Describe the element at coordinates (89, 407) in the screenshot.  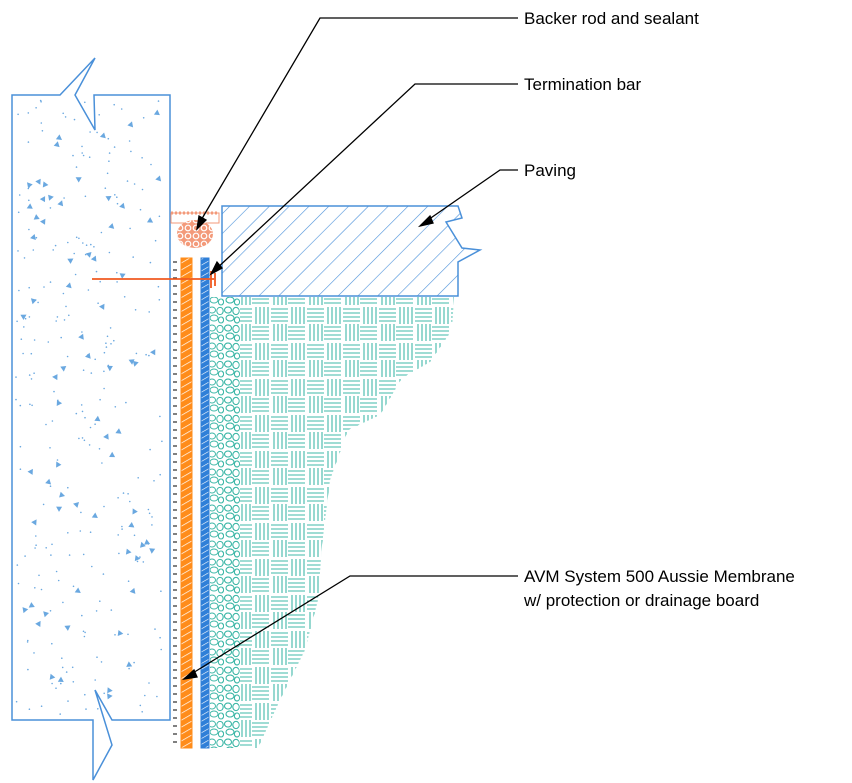
I see `concrete-aggregate` at that location.